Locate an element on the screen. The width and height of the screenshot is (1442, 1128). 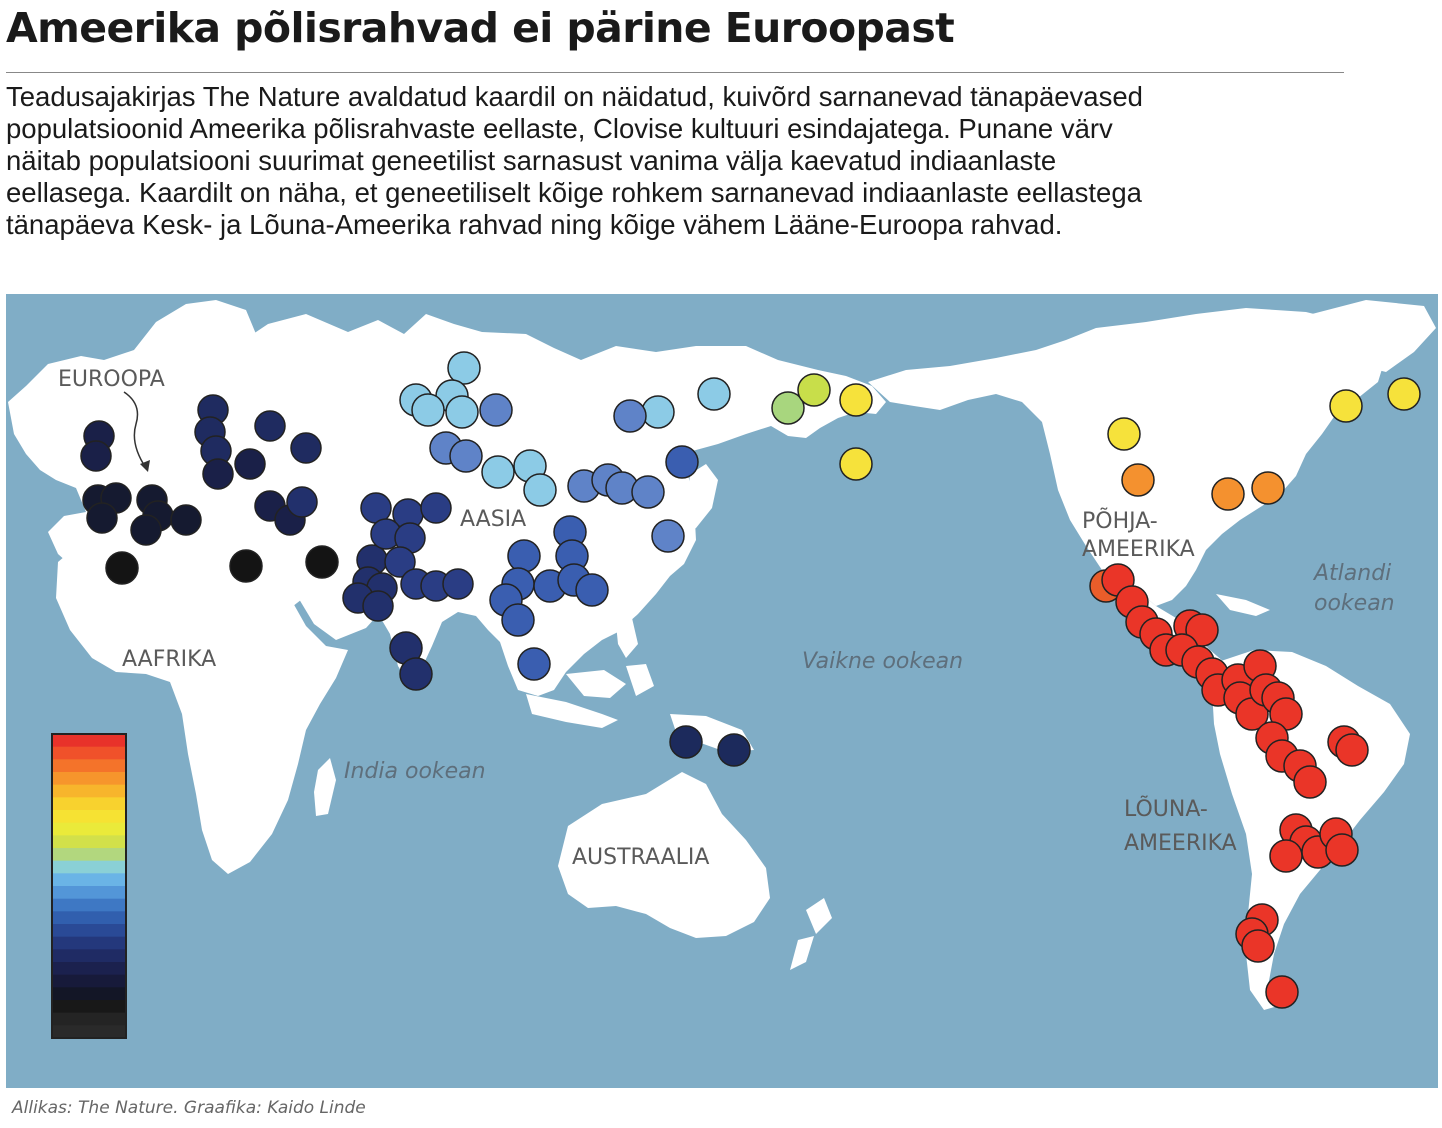
label-australia: AUSTRAALIA is located at coordinates (640, 857).